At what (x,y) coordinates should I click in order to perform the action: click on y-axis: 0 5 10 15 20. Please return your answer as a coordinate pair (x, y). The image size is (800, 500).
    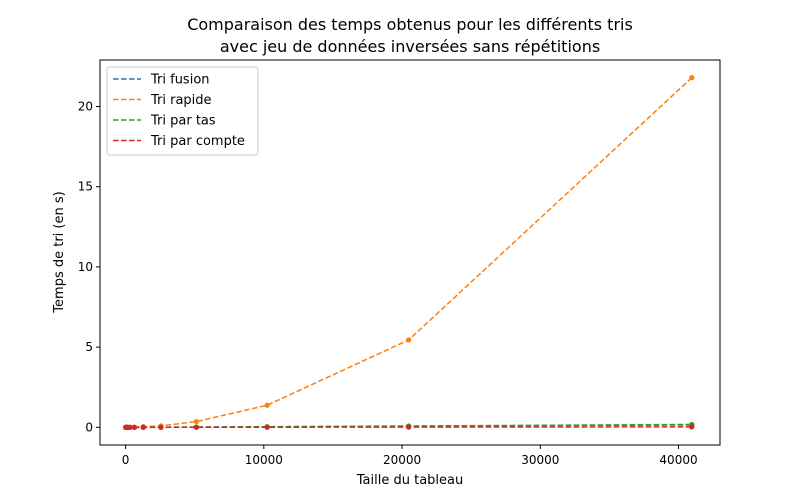
    Looking at the image, I should click on (89, 267).